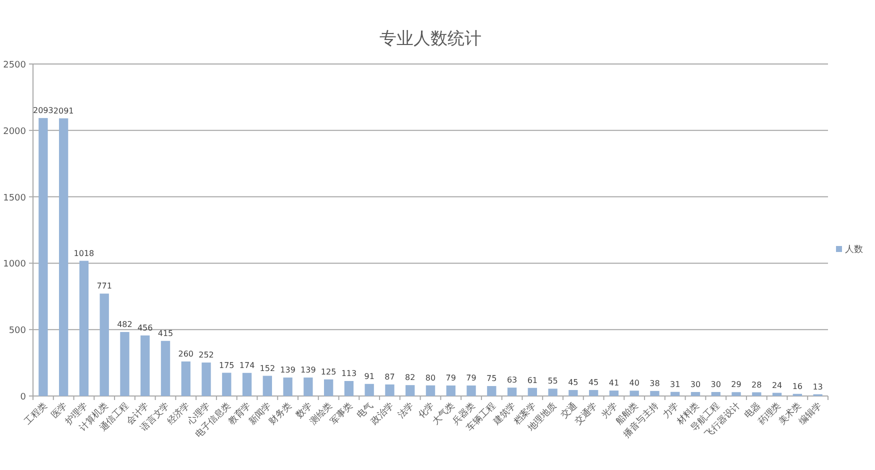 The image size is (875, 470). What do you see at coordinates (797, 386) in the screenshot?
I see `data-label: 16` at bounding box center [797, 386].